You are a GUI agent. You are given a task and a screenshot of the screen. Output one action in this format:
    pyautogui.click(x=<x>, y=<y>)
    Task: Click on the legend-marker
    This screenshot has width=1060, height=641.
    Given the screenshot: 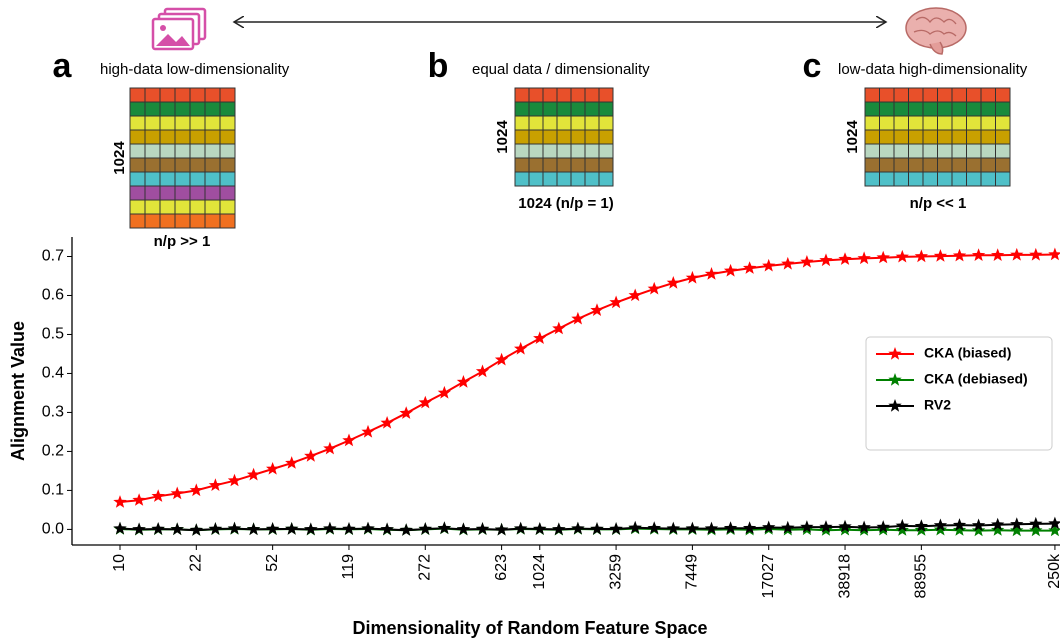 What is the action you would take?
    pyautogui.click(x=895, y=379)
    